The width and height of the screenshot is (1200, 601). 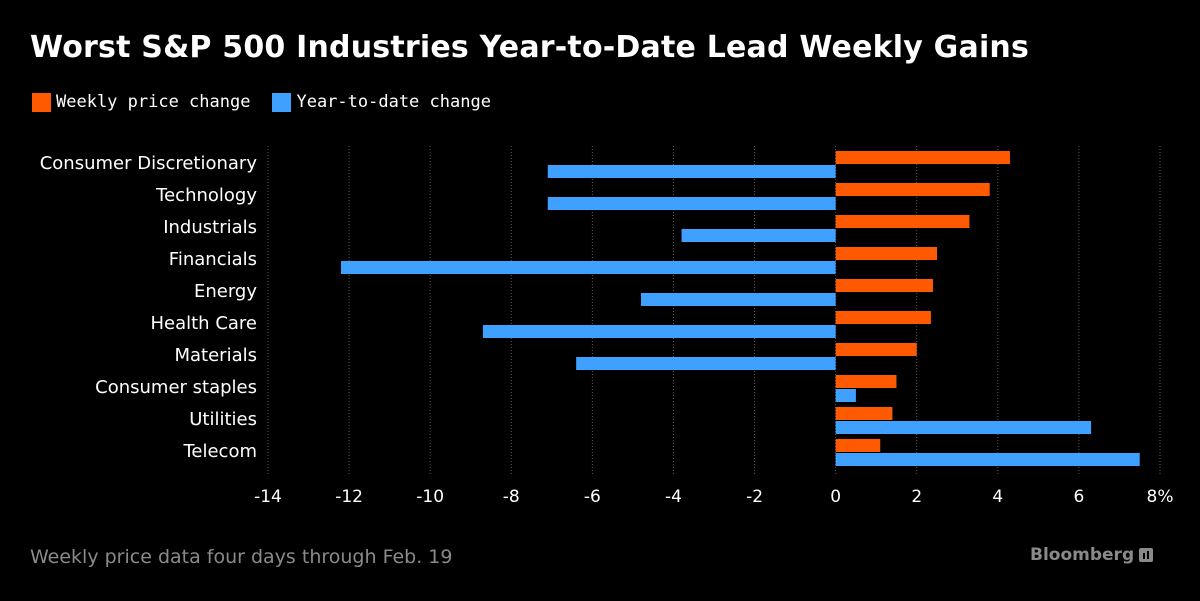 What do you see at coordinates (430, 497) in the screenshot?
I see `x-tick-label: -10` at bounding box center [430, 497].